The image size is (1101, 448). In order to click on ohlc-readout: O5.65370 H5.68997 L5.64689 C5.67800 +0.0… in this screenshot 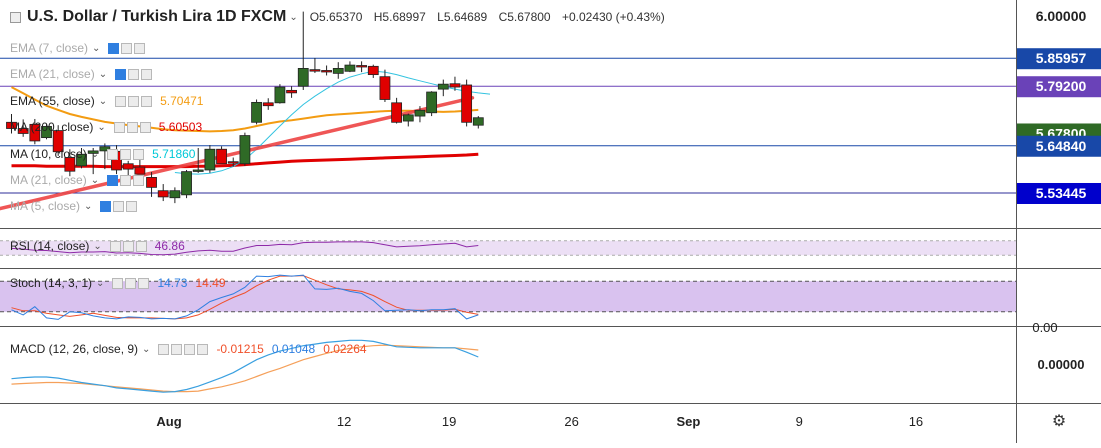, I will do `click(491, 17)`.